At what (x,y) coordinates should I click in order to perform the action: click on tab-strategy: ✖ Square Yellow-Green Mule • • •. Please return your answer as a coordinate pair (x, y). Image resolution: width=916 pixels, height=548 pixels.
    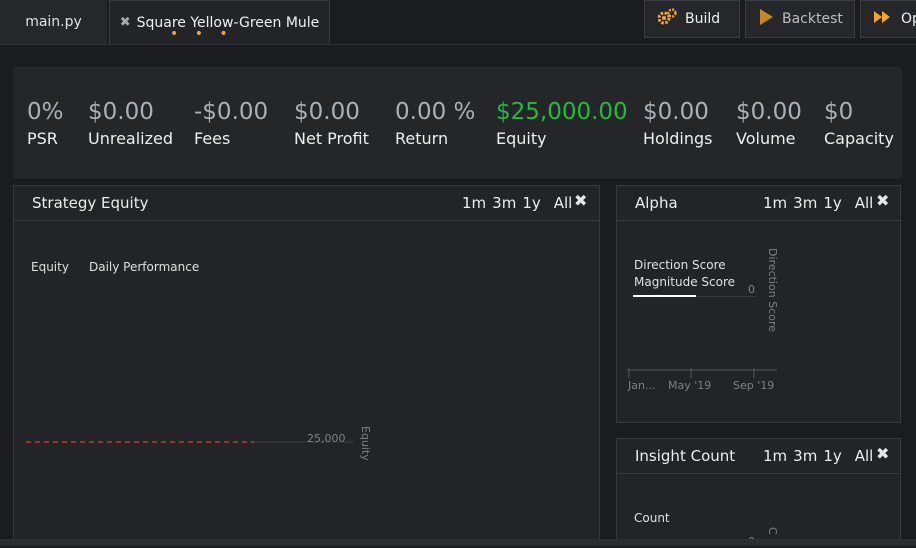
    Looking at the image, I should click on (219, 22).